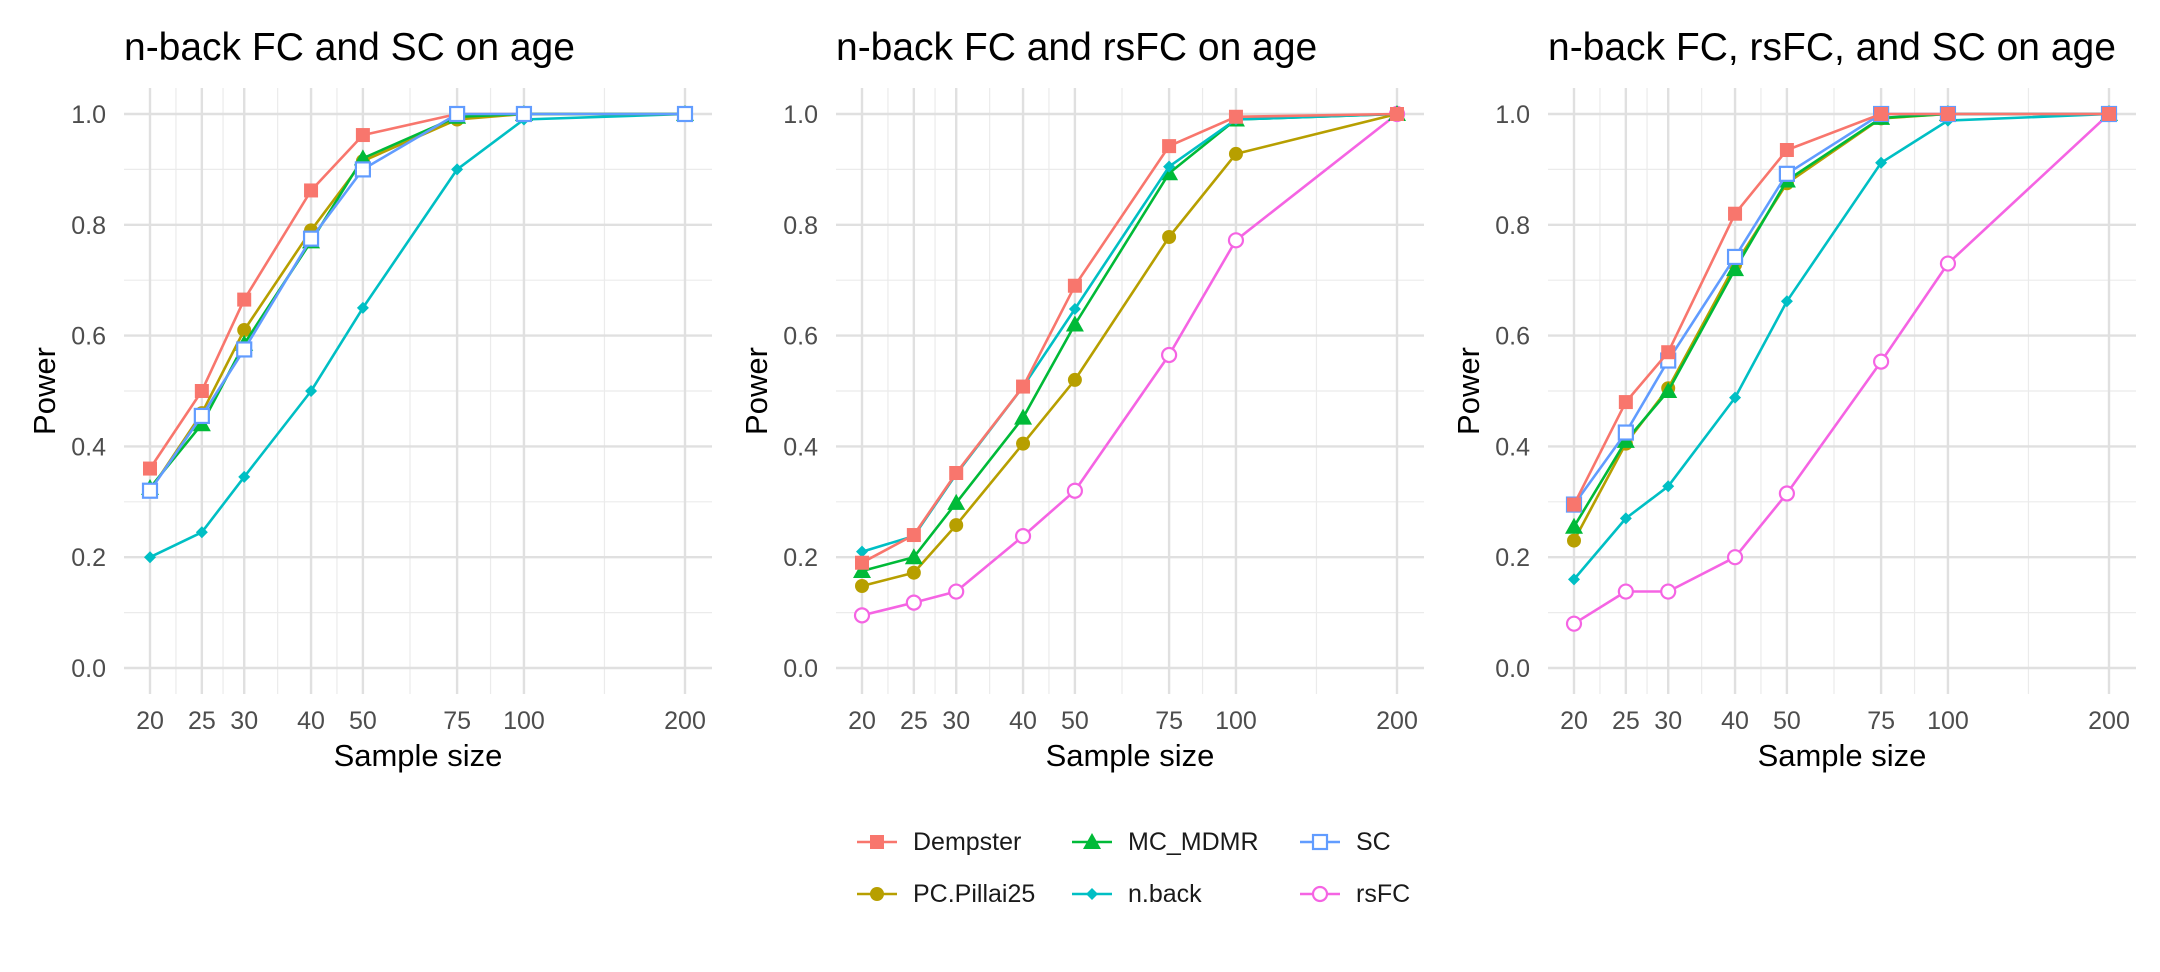  I want to click on legend-label: rsFC, so click(1383, 893).